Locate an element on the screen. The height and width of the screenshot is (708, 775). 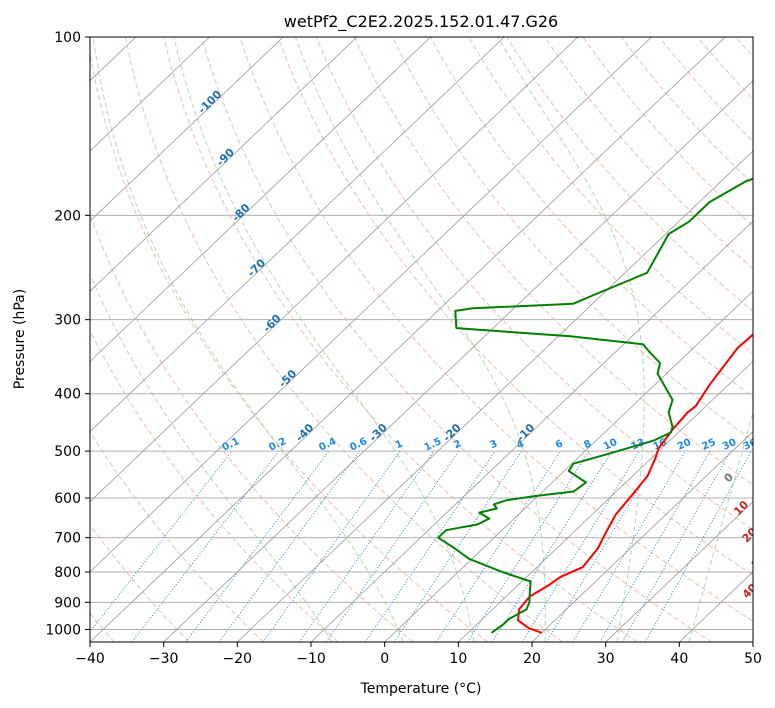
mixing-ratio-label: 4 is located at coordinates (520, 444).